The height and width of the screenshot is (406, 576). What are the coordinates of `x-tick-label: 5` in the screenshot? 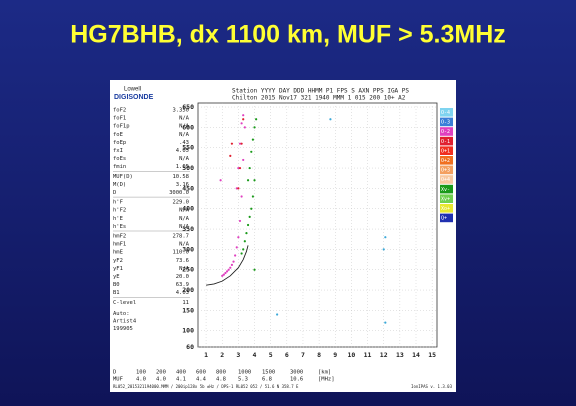 It's located at (271, 355).